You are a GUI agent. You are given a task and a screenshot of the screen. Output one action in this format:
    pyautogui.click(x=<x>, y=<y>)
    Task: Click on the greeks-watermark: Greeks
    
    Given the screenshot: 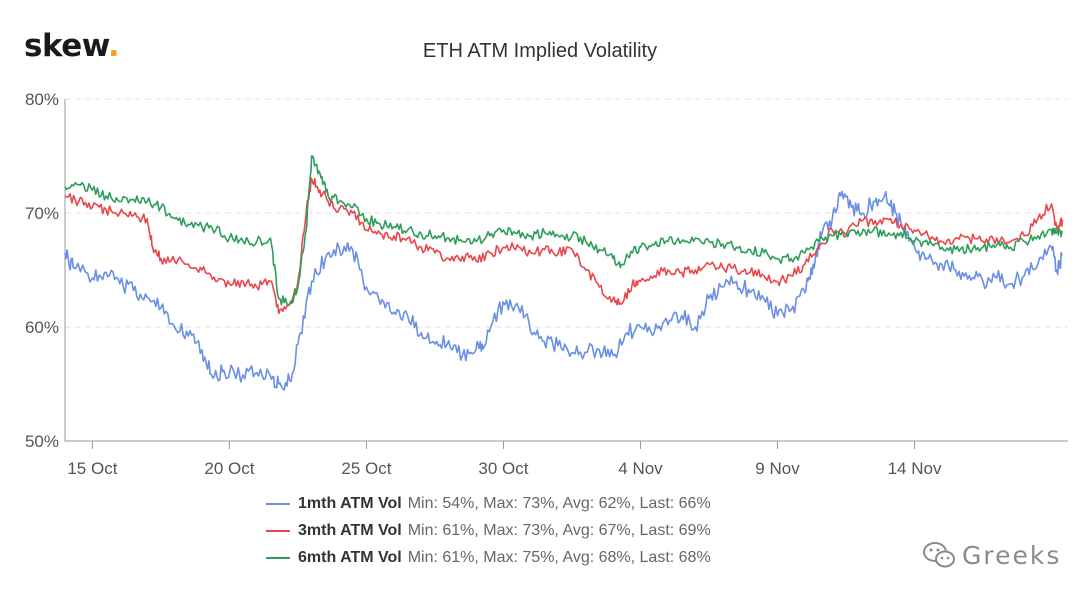 What is the action you would take?
    pyautogui.click(x=991, y=555)
    